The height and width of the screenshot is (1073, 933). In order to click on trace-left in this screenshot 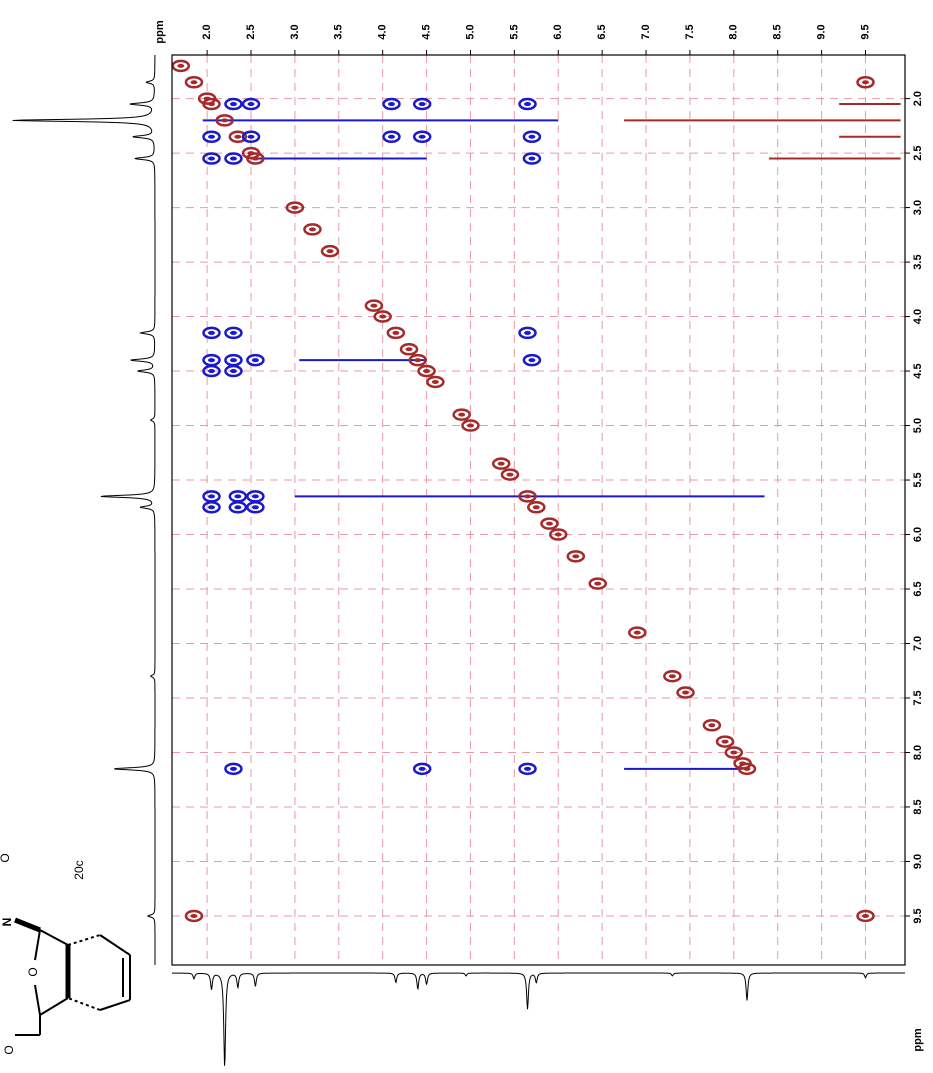, I will do `click(84, 510)`.